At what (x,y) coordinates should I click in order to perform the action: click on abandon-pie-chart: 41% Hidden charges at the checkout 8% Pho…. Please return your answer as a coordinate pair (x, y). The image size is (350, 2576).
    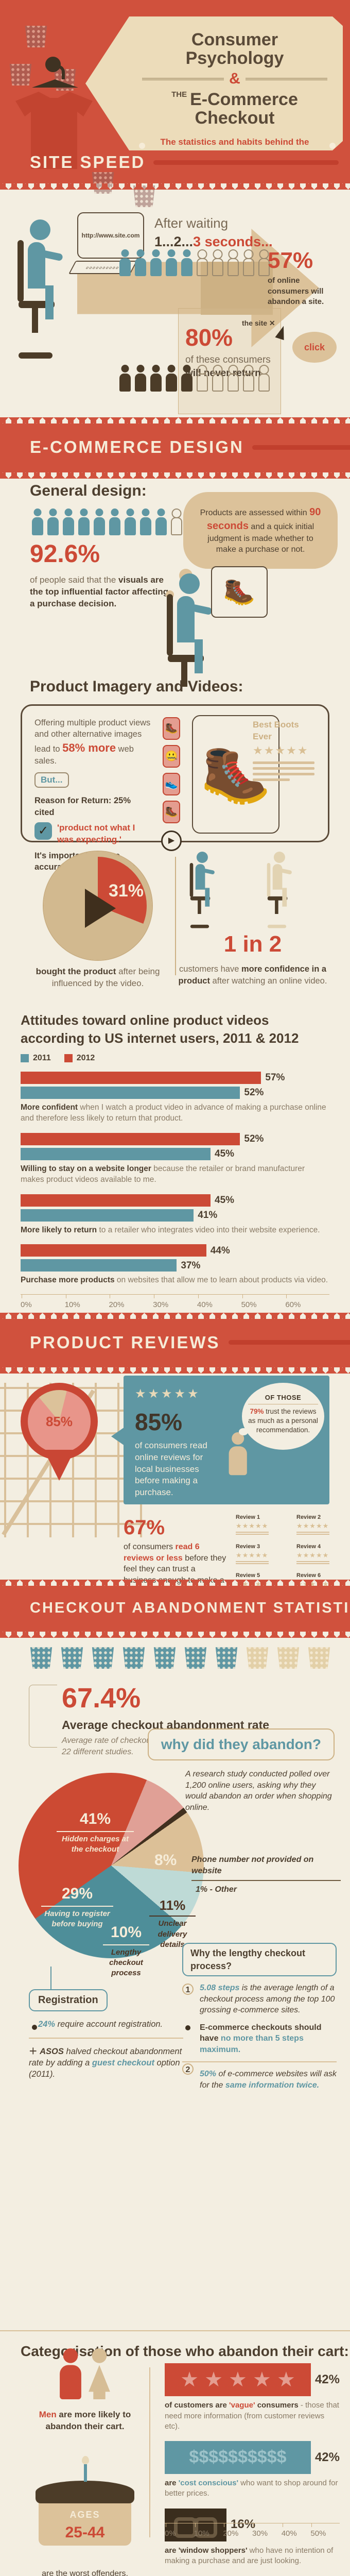
    Looking at the image, I should click on (175, 1931).